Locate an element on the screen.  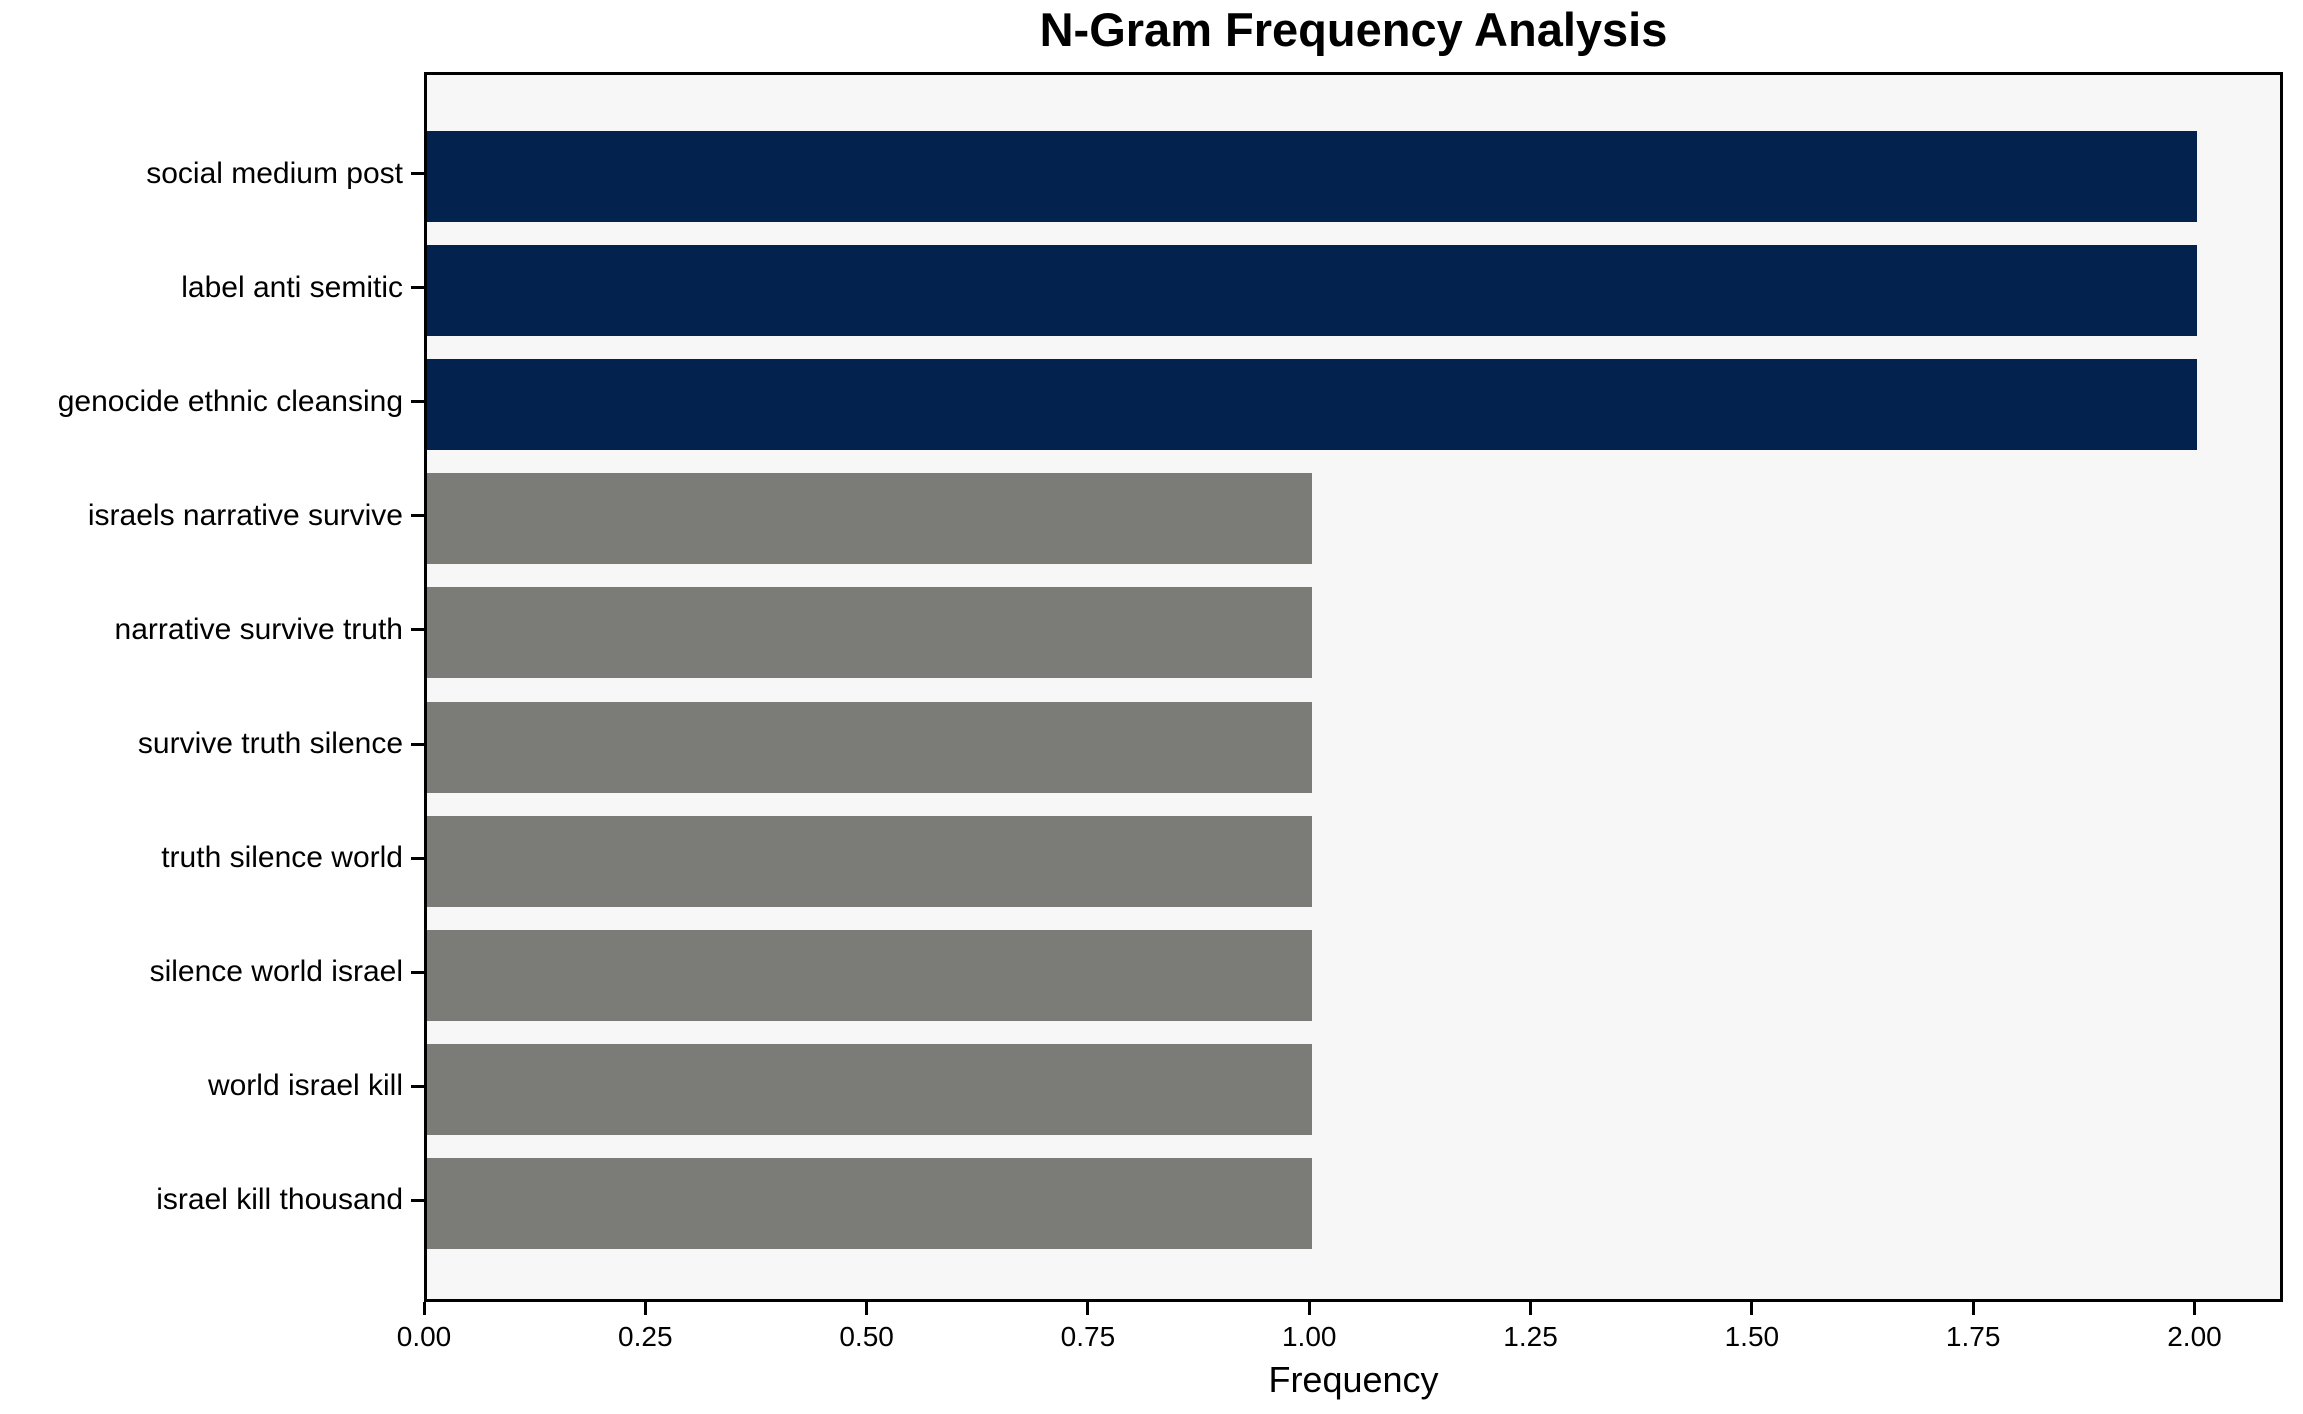
bar-survive-truth-silence is located at coordinates (870, 747).